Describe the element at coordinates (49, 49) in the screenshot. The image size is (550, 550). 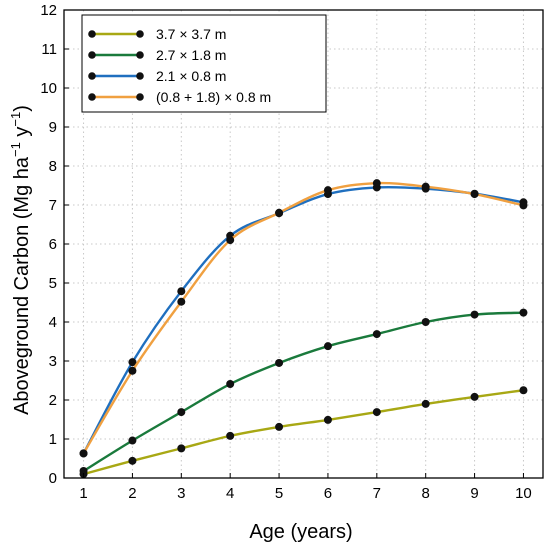
I see `y-tick-label: 11` at that location.